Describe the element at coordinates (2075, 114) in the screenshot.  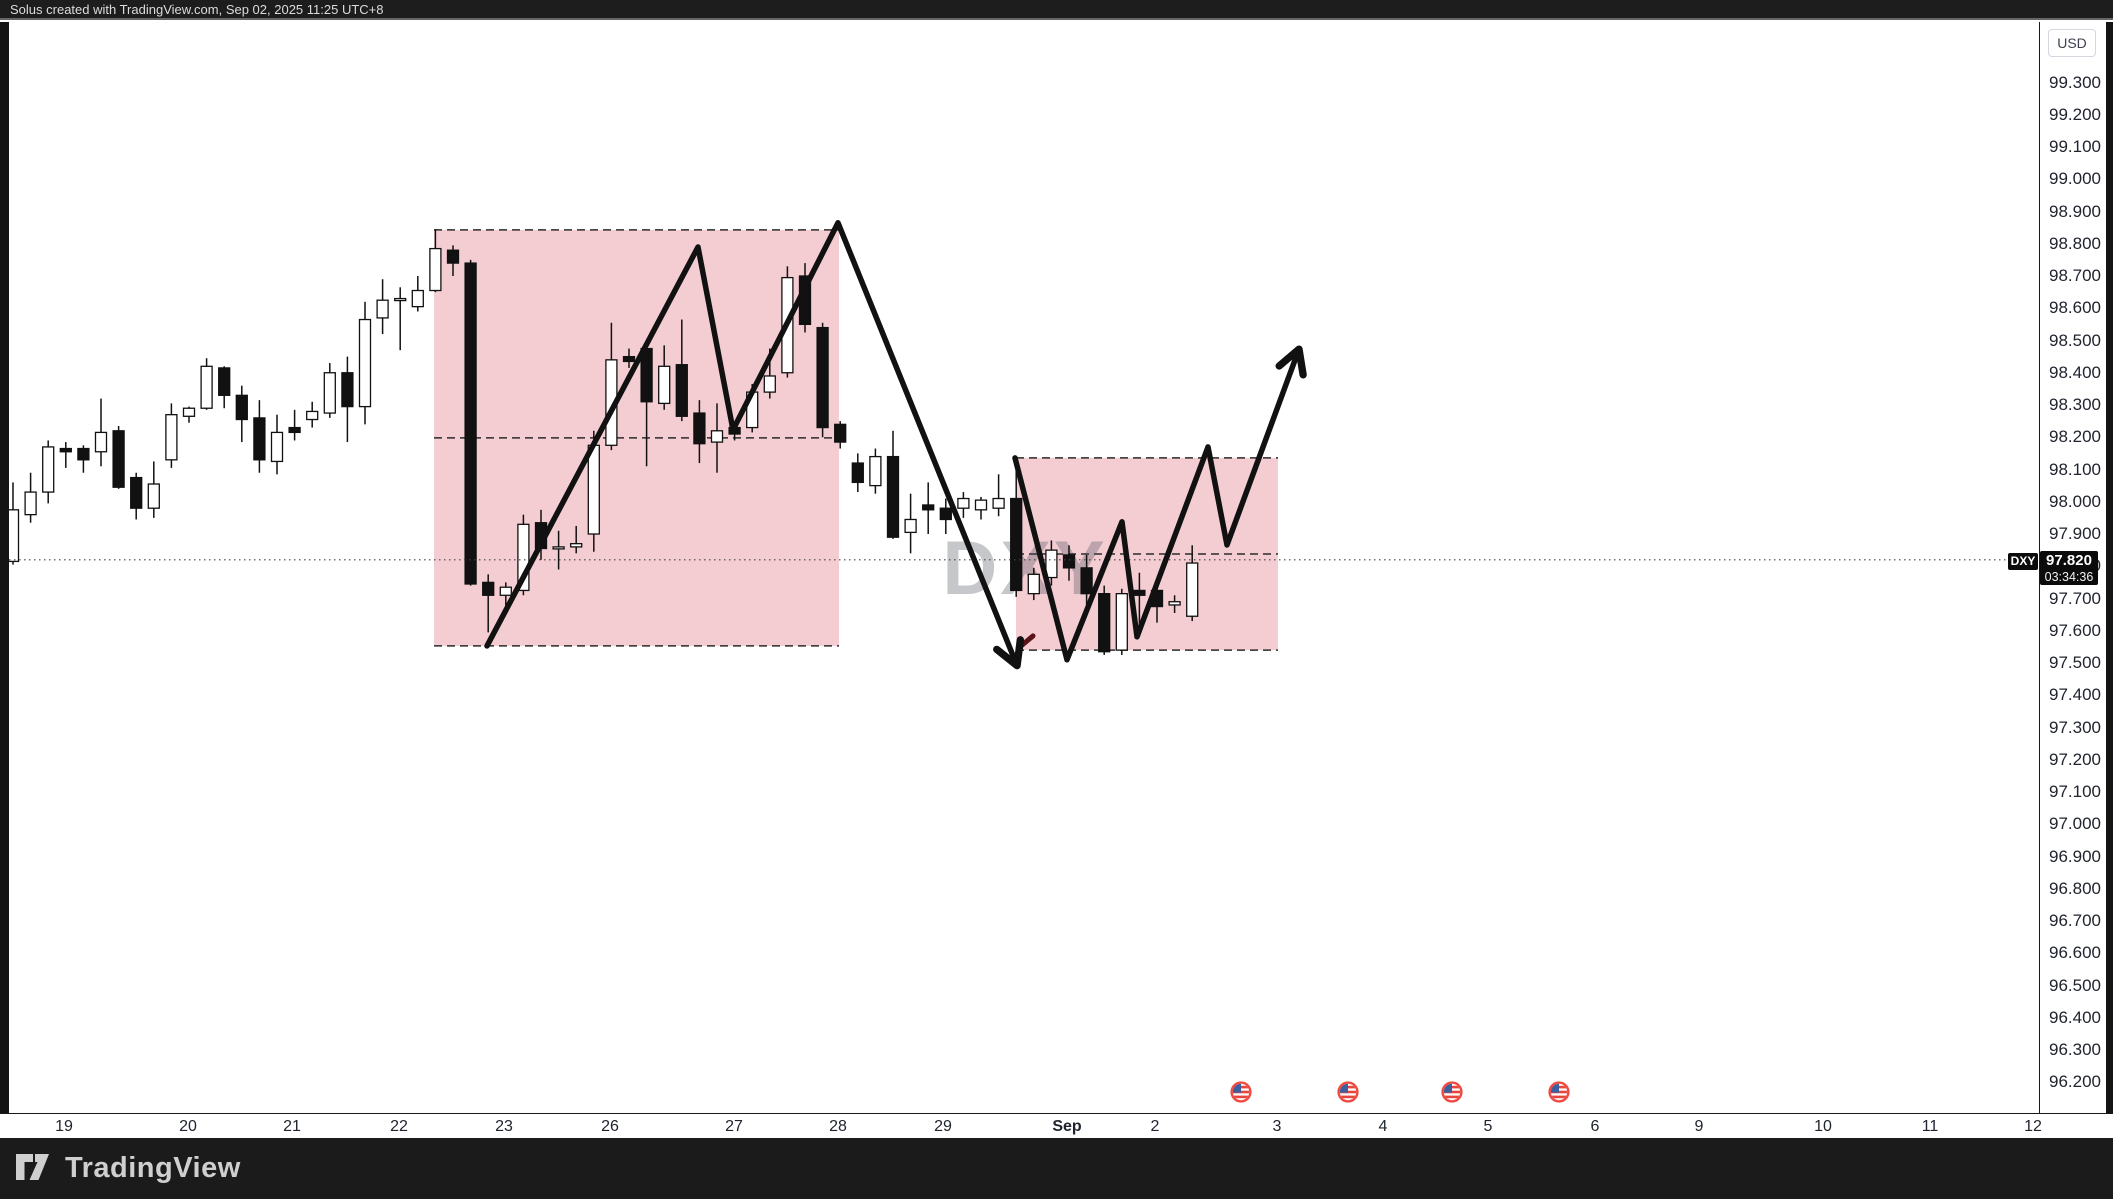
I see `price-tick-label: 99.200` at that location.